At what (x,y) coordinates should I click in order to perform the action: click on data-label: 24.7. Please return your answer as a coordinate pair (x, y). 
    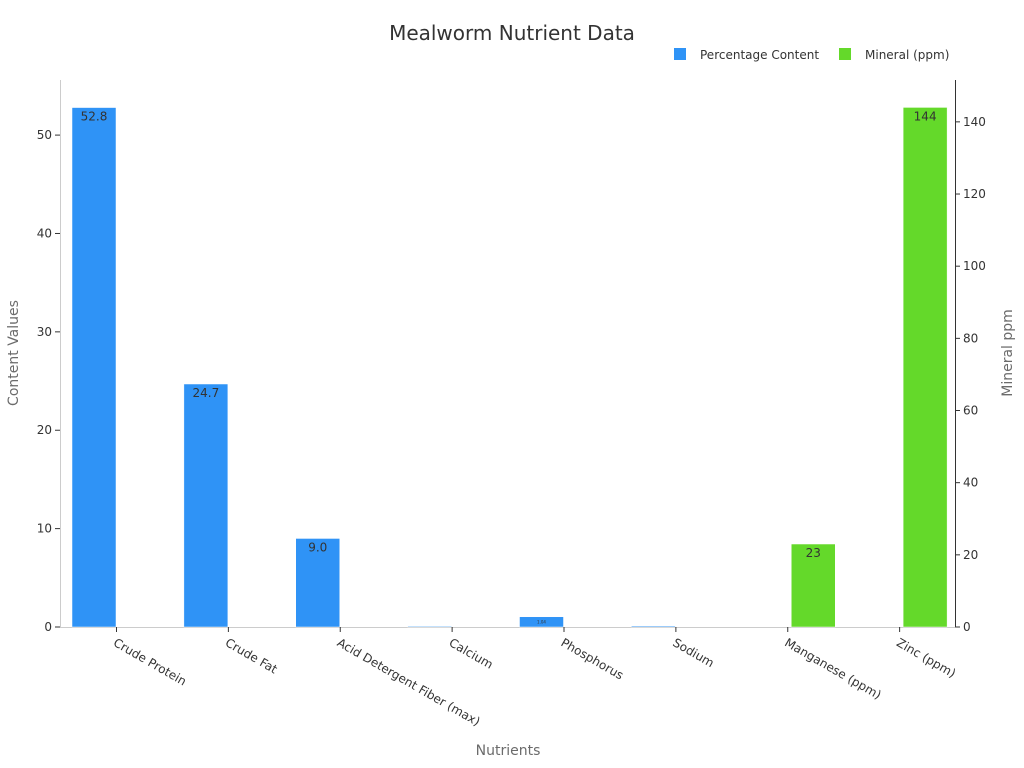
    Looking at the image, I should click on (206, 393).